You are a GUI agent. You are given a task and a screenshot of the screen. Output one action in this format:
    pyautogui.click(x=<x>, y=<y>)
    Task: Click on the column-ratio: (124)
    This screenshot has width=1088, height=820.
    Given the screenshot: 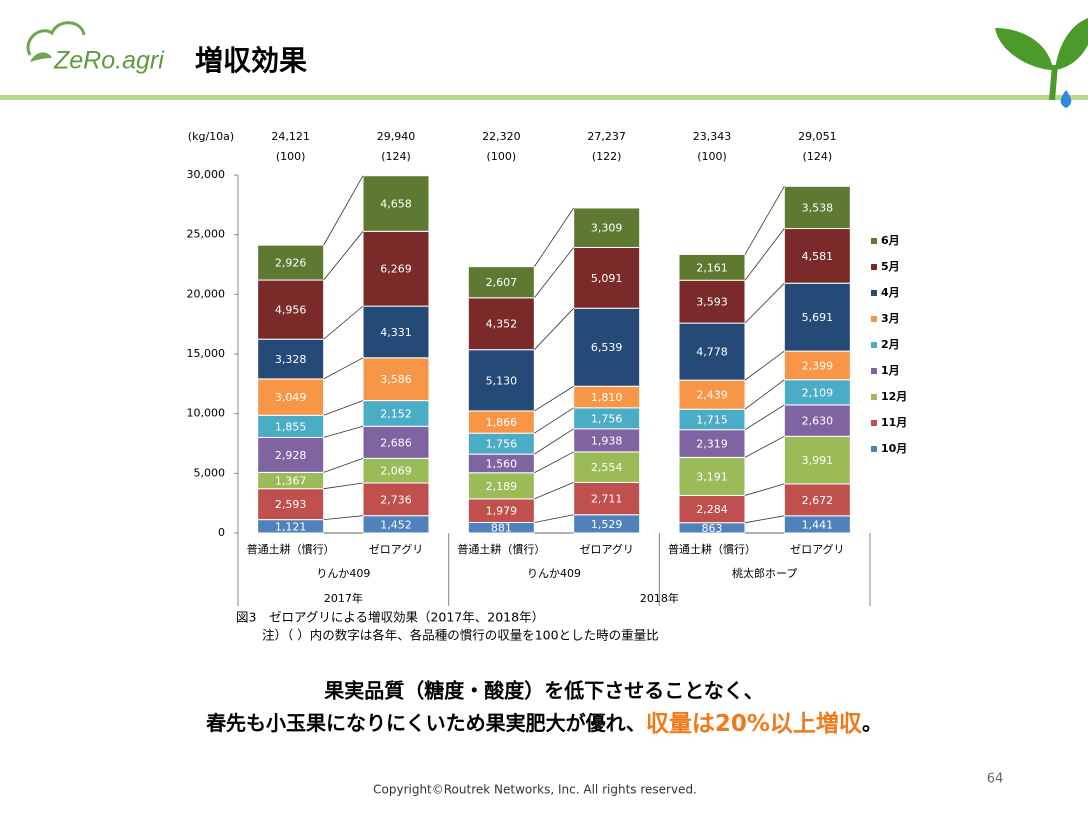 What is the action you would take?
    pyautogui.click(x=396, y=156)
    